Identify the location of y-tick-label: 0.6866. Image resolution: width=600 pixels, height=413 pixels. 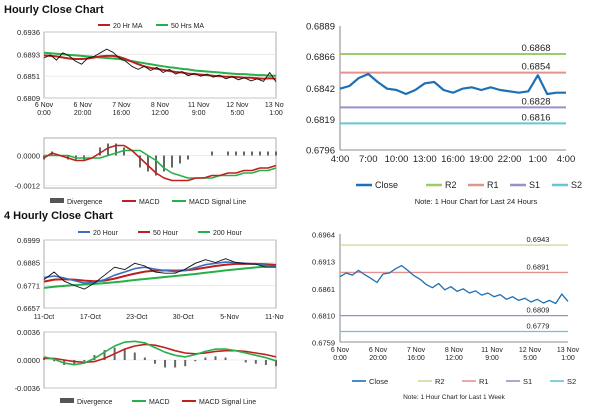
(320, 57).